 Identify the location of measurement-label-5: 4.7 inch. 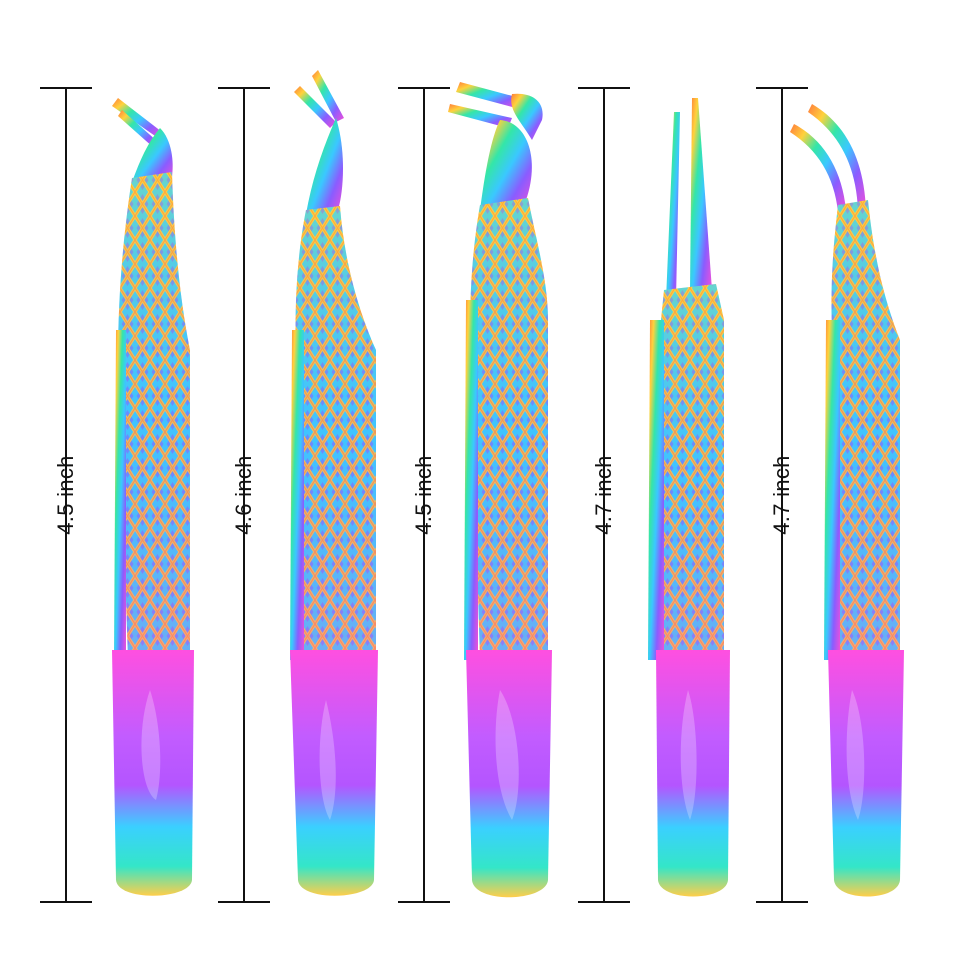
(781, 495).